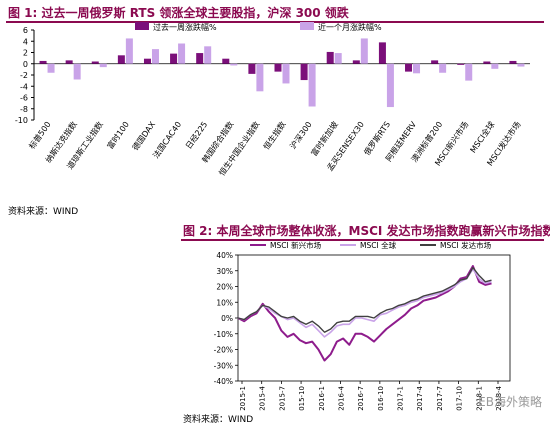 This screenshot has height=426, width=550. What do you see at coordinates (198, 231) in the screenshot?
I see `figure2-label: 图 2:` at bounding box center [198, 231].